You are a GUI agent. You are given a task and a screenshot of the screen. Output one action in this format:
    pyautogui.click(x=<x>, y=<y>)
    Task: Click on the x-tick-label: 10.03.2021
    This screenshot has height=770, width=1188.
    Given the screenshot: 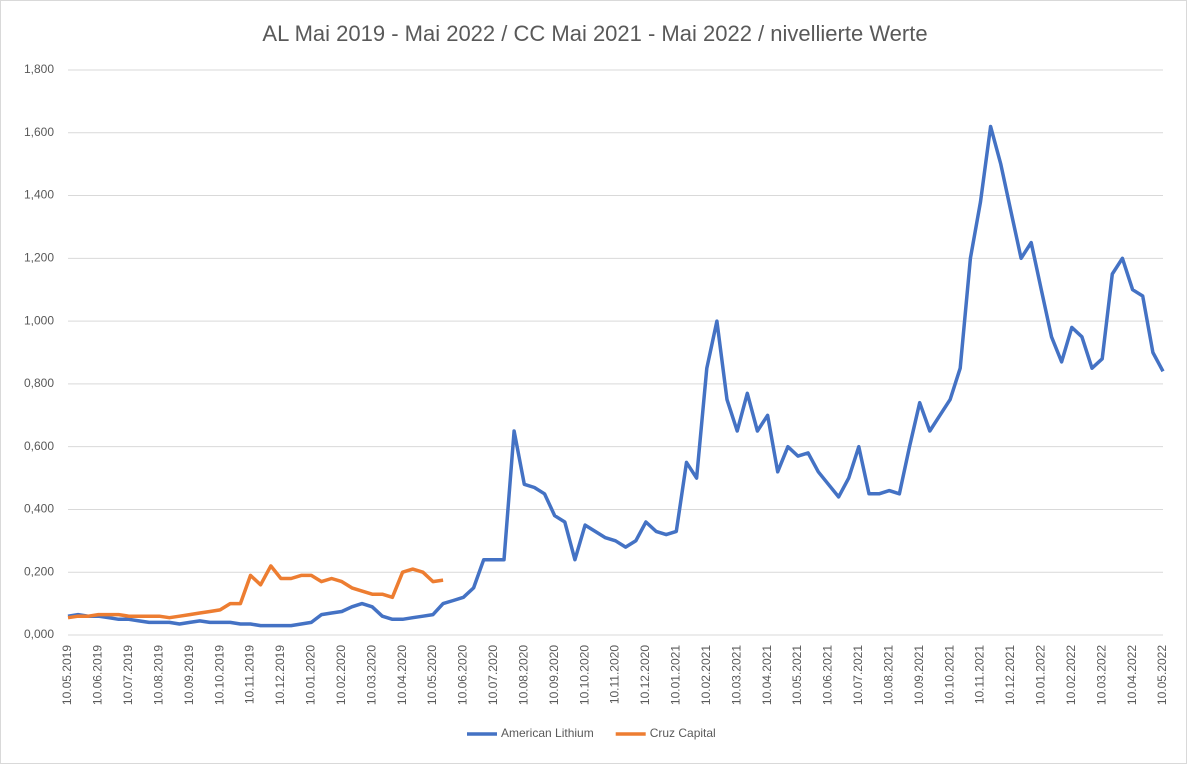 What is the action you would take?
    pyautogui.click(x=736, y=675)
    